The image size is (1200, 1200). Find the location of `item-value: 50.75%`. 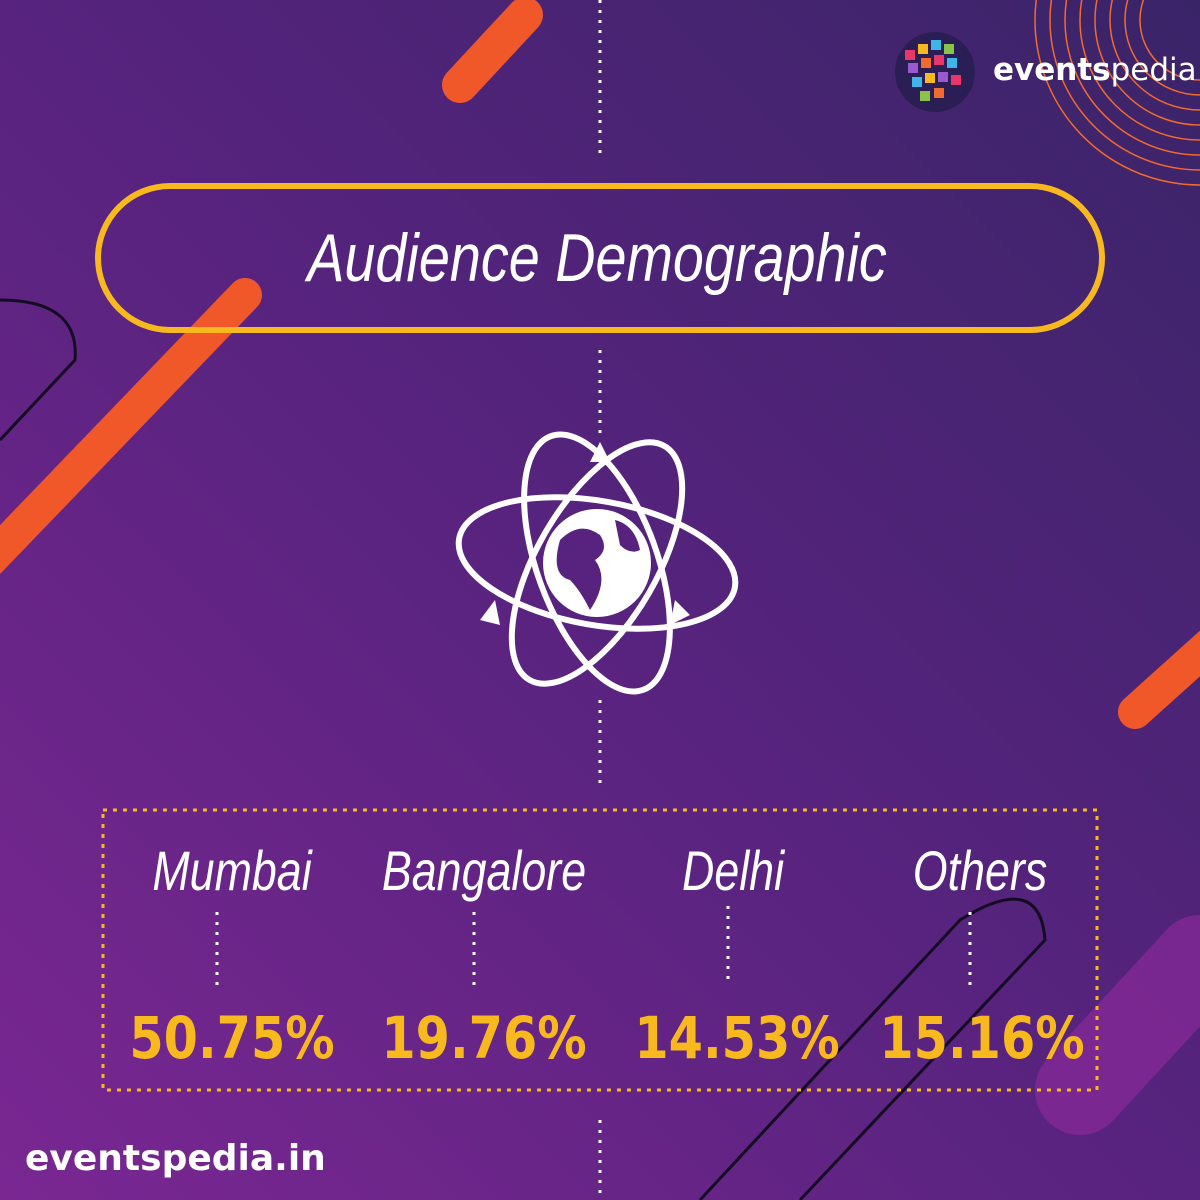

item-value: 50.75% is located at coordinates (231, 1038).